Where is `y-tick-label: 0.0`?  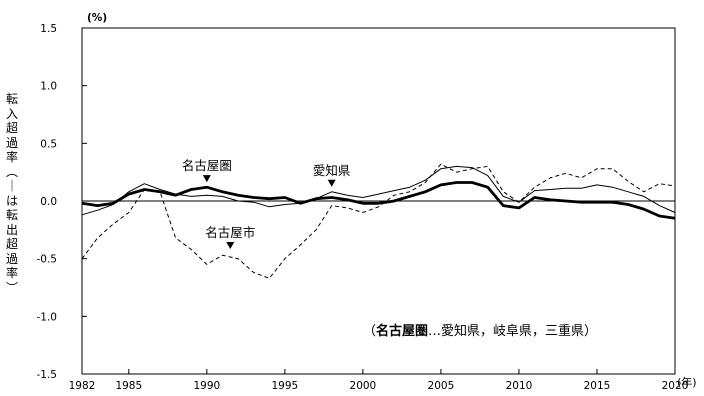
y-tick-label: 0.0 is located at coordinates (48, 202).